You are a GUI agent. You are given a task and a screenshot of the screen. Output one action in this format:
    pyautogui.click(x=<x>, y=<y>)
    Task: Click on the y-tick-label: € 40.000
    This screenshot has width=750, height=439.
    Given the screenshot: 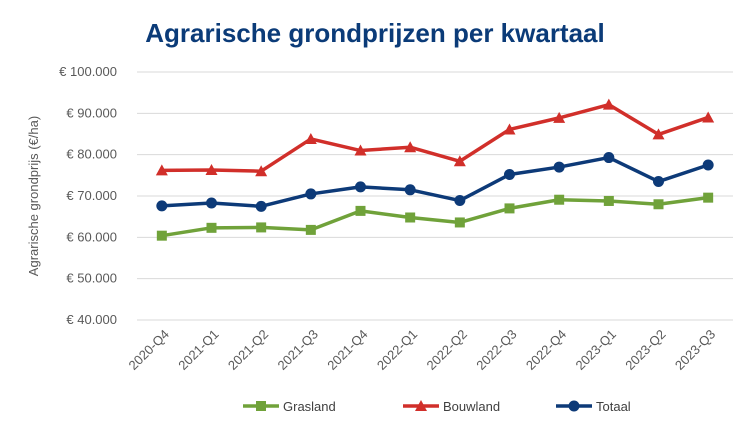 What is the action you would take?
    pyautogui.click(x=91, y=319)
    